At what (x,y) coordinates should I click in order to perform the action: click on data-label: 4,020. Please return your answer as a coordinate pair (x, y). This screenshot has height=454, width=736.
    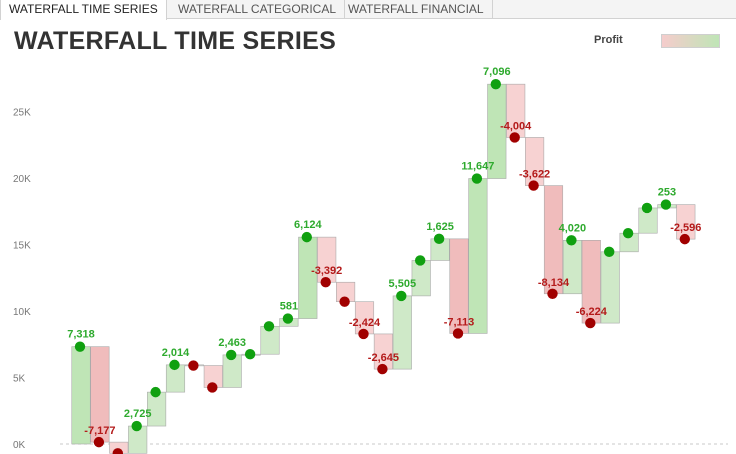
    Looking at the image, I should click on (573, 228).